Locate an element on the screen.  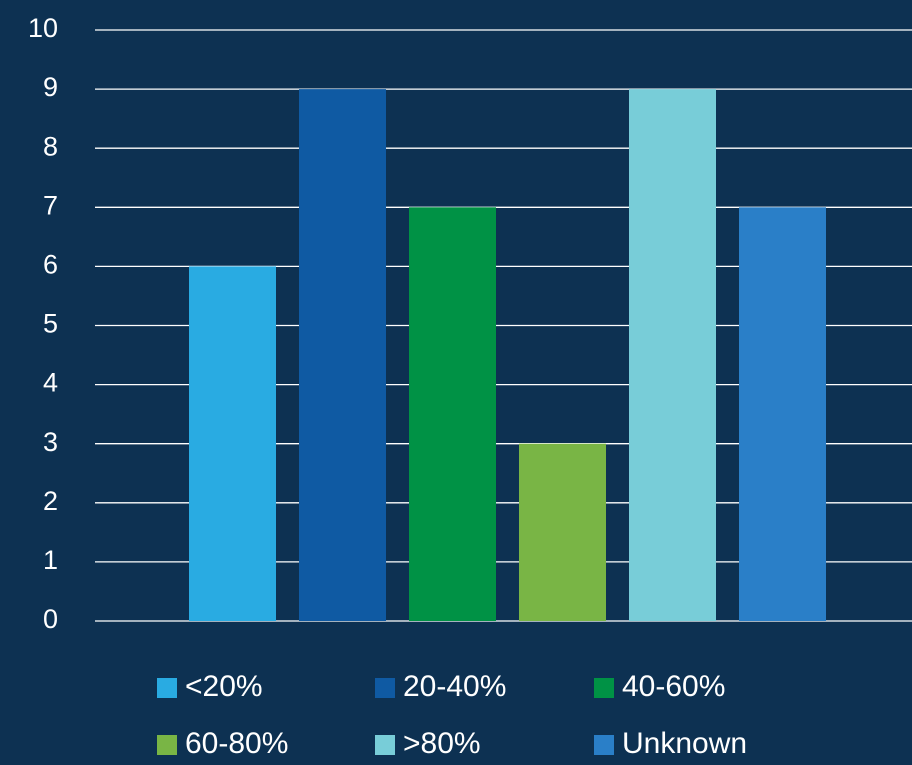
legend-label: 20-40% is located at coordinates (454, 686).